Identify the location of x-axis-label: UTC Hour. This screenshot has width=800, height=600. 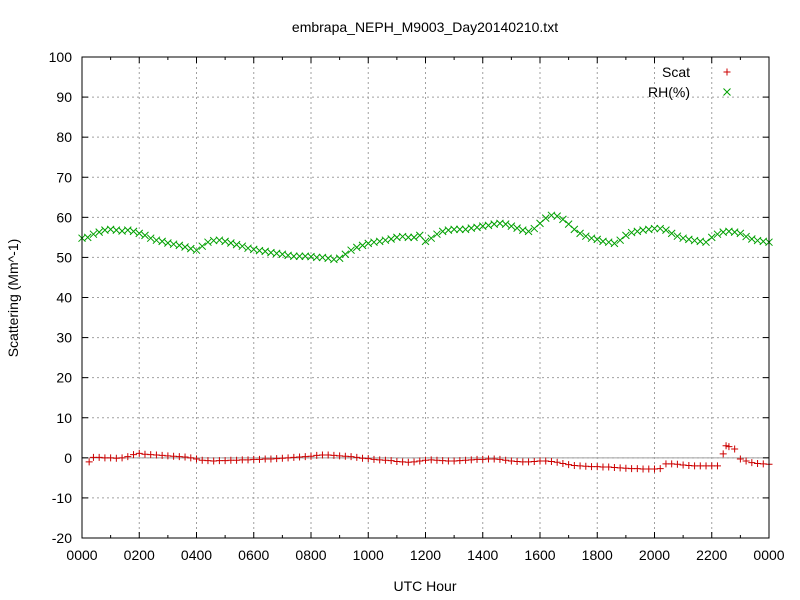
(424, 586).